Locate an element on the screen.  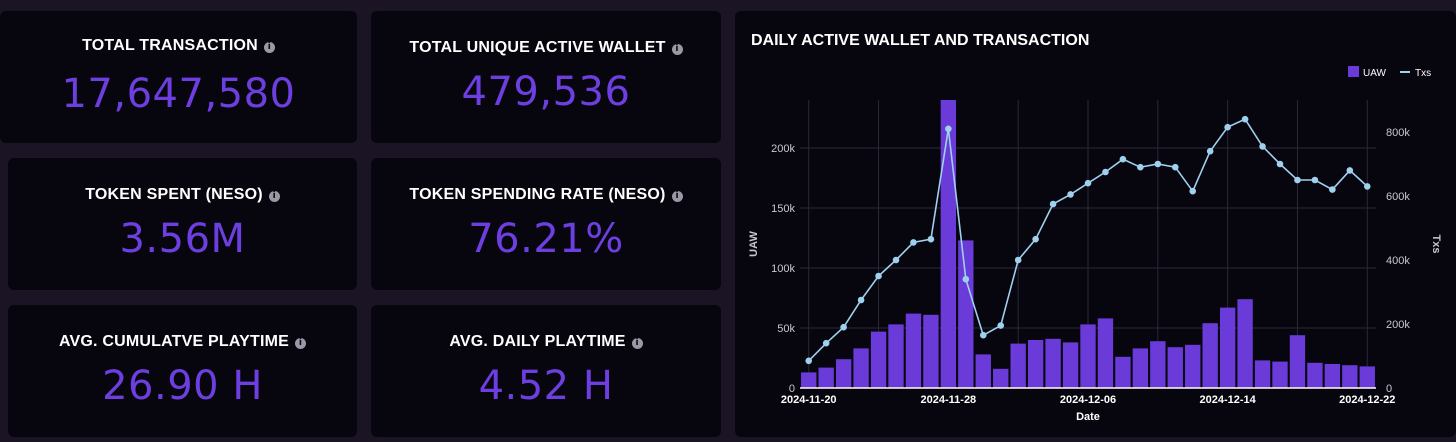
x-tick-label: 2024-12-06 is located at coordinates (1088, 400).